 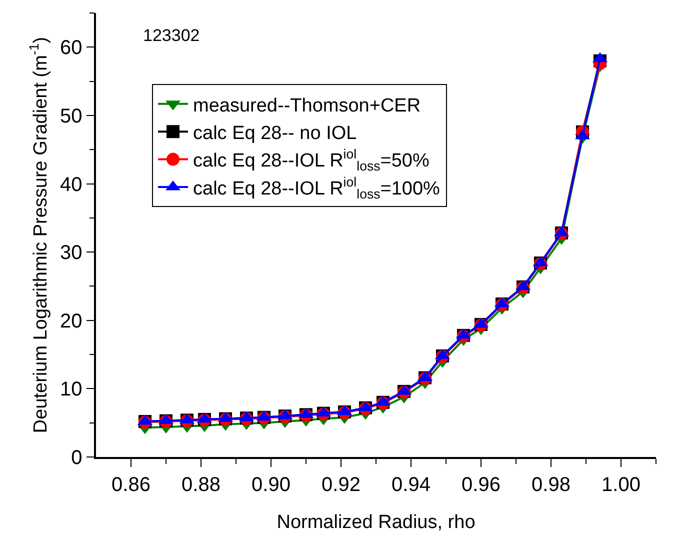 I want to click on x-tick-label: 0.94, so click(x=411, y=485).